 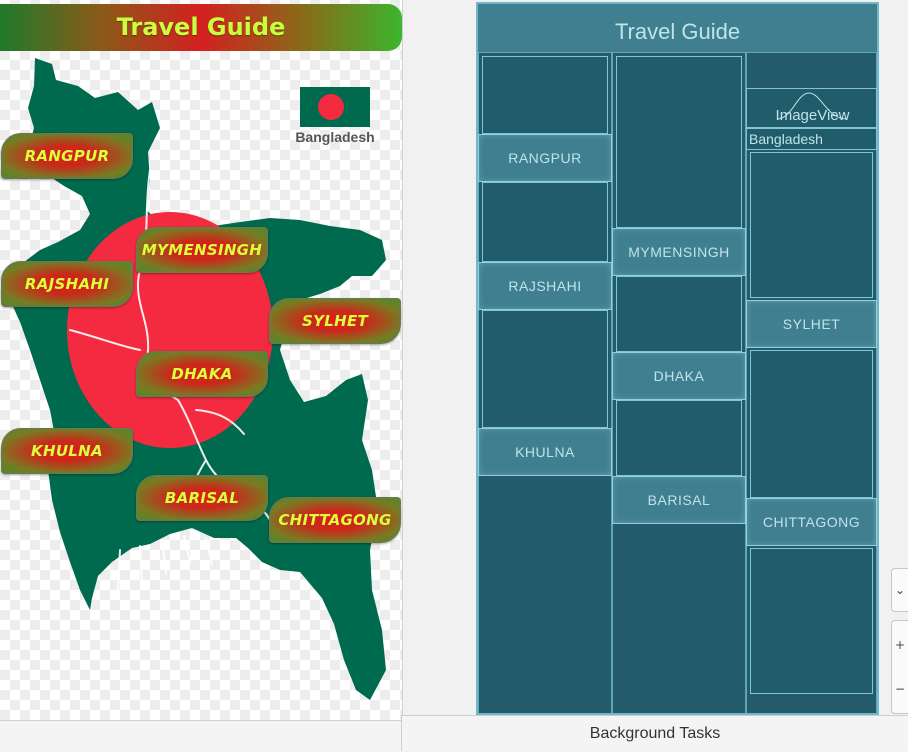 I want to click on plus-icon: +, so click(x=900, y=645).